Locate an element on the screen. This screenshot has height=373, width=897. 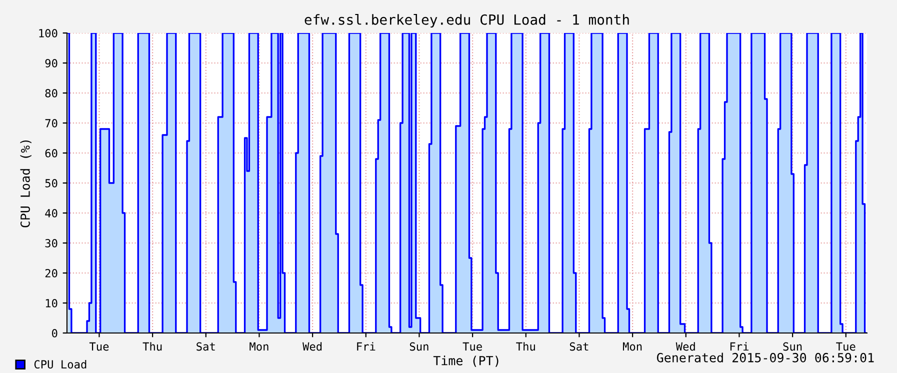
y-tick-label: 100 is located at coordinates (48, 33).